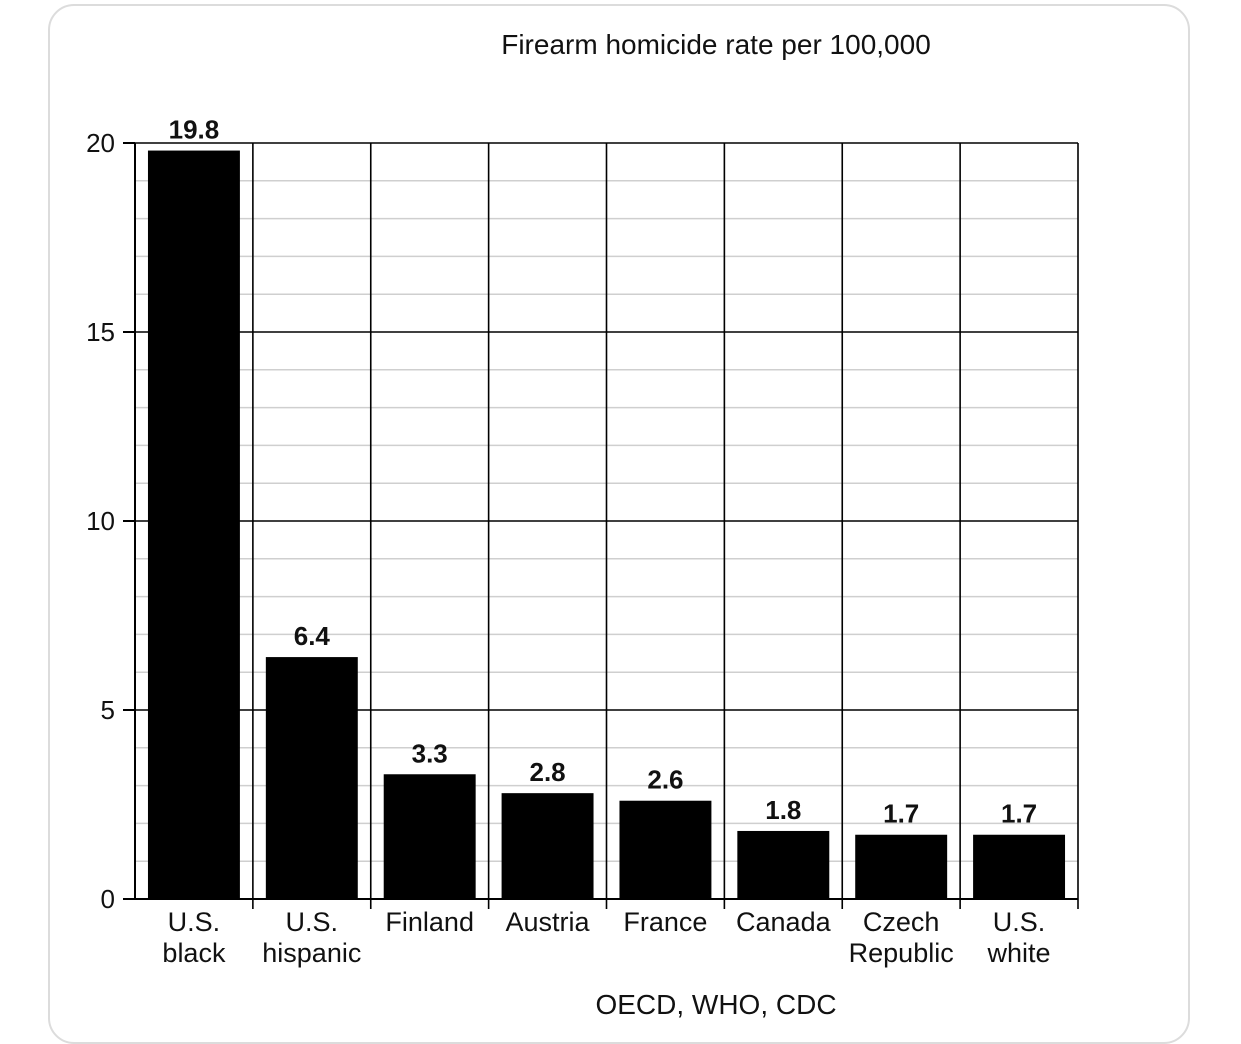  Describe the element at coordinates (312, 636) in the screenshot. I see `data-label: 6.4` at that location.